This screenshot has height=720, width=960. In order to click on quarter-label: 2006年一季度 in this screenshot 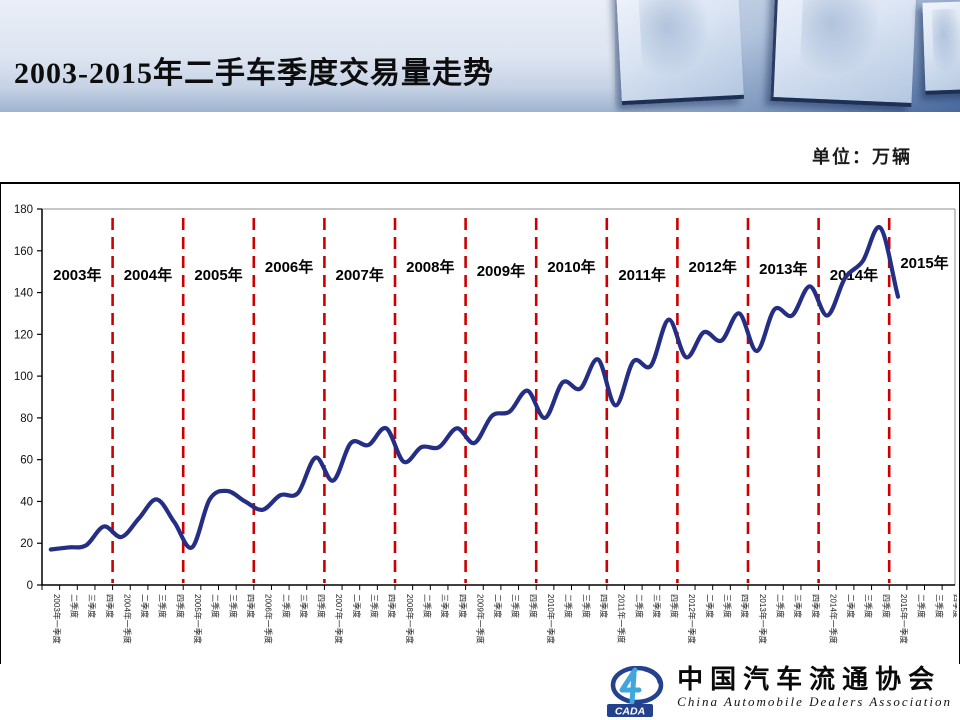, I will do `click(269, 619)`.